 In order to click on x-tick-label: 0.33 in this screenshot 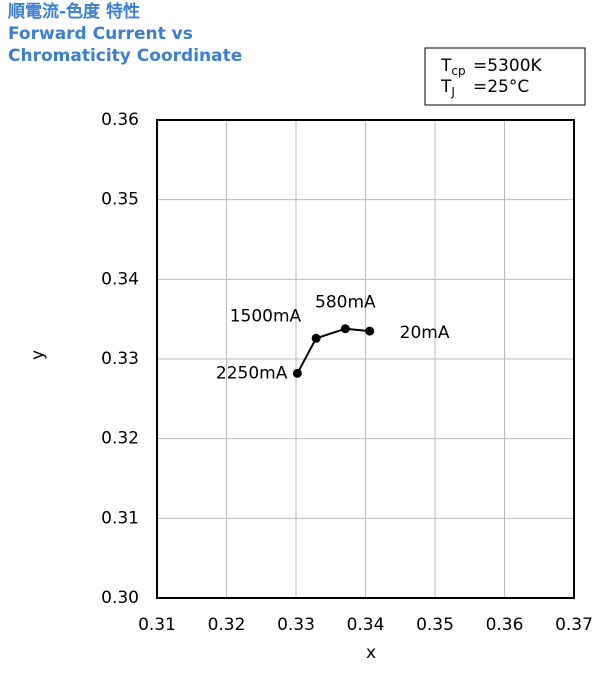, I will do `click(296, 625)`.